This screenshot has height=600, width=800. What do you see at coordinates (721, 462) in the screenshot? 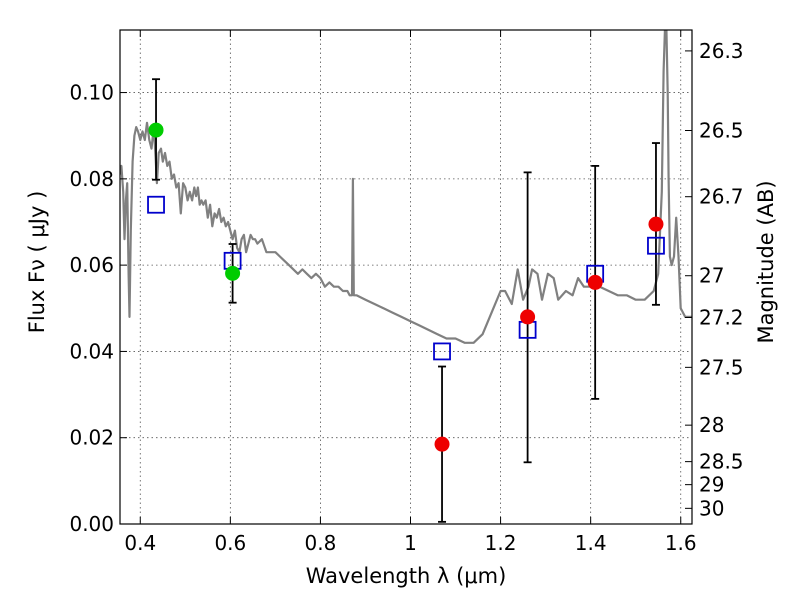
I see `magnitude-tick-label: 28.5` at bounding box center [721, 462].